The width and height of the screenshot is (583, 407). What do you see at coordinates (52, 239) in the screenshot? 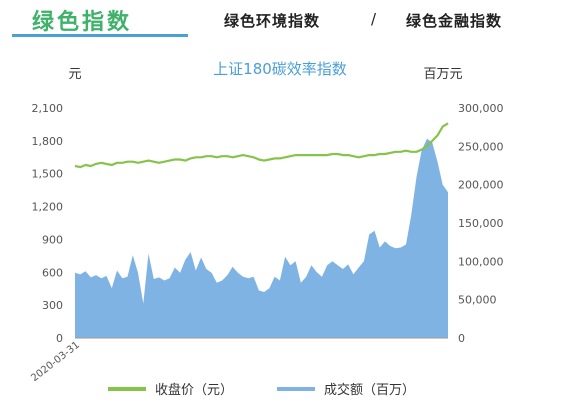
I see `y-left-tick-label: 900` at bounding box center [52, 239].